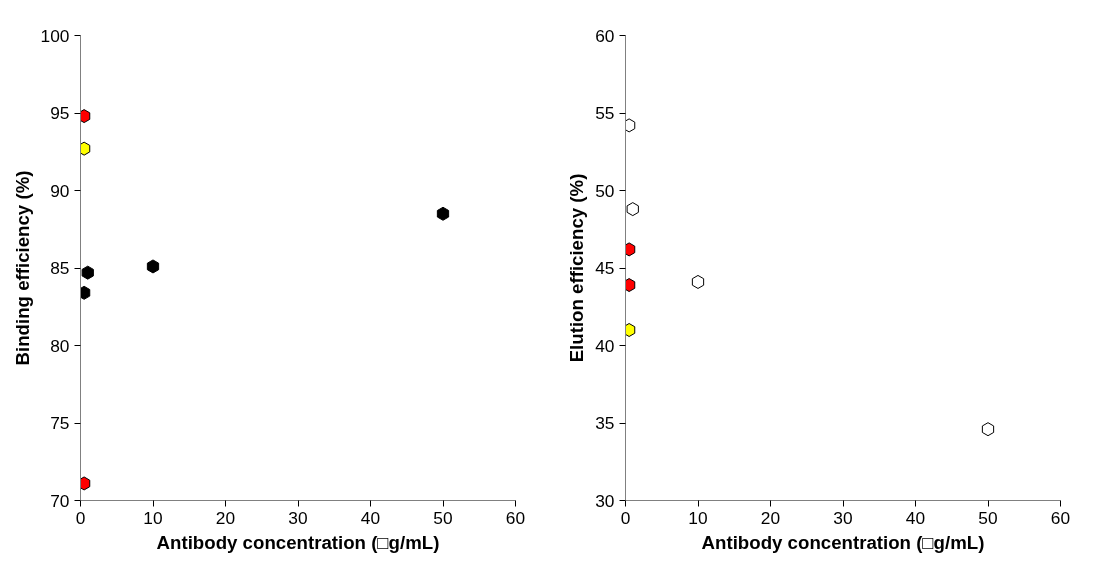 The image size is (1107, 564). What do you see at coordinates (60, 268) in the screenshot?
I see `y-tick-label: 85` at bounding box center [60, 268].